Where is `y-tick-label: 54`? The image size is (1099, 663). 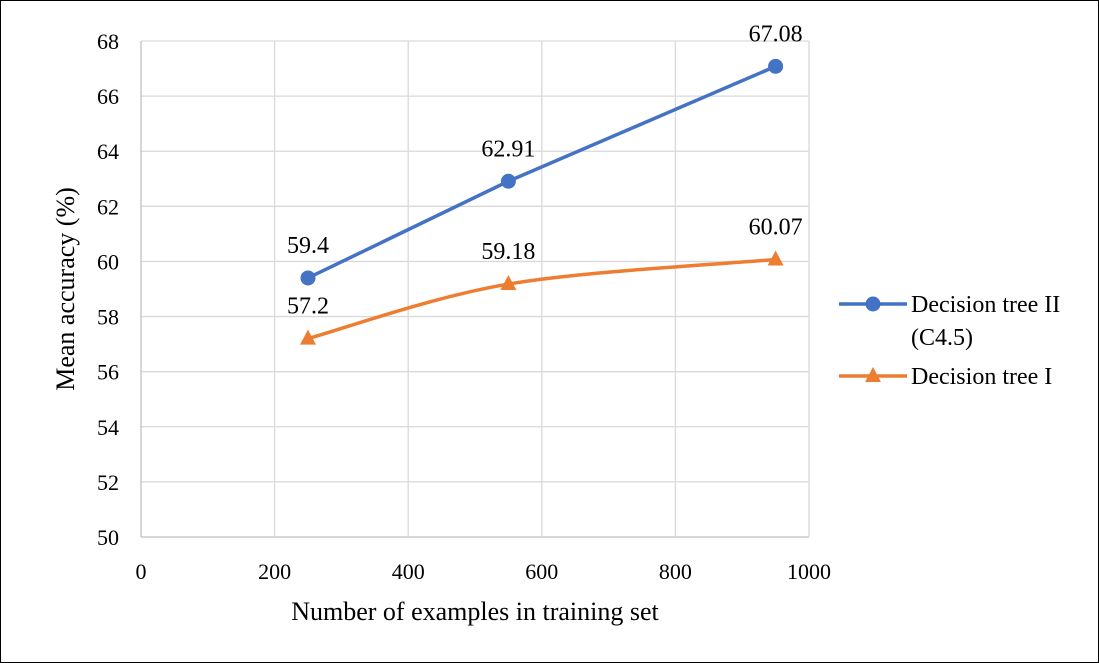 y-tick-label: 54 is located at coordinates (108, 427).